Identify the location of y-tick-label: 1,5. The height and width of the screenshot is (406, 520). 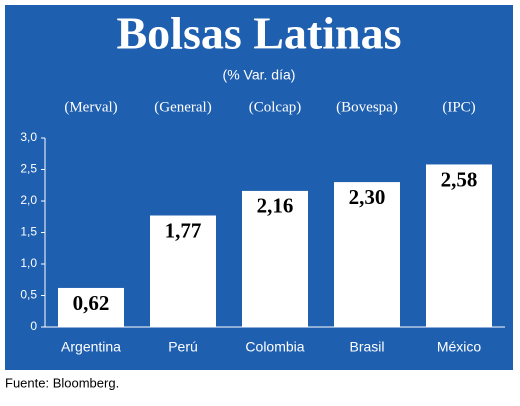
(28, 232).